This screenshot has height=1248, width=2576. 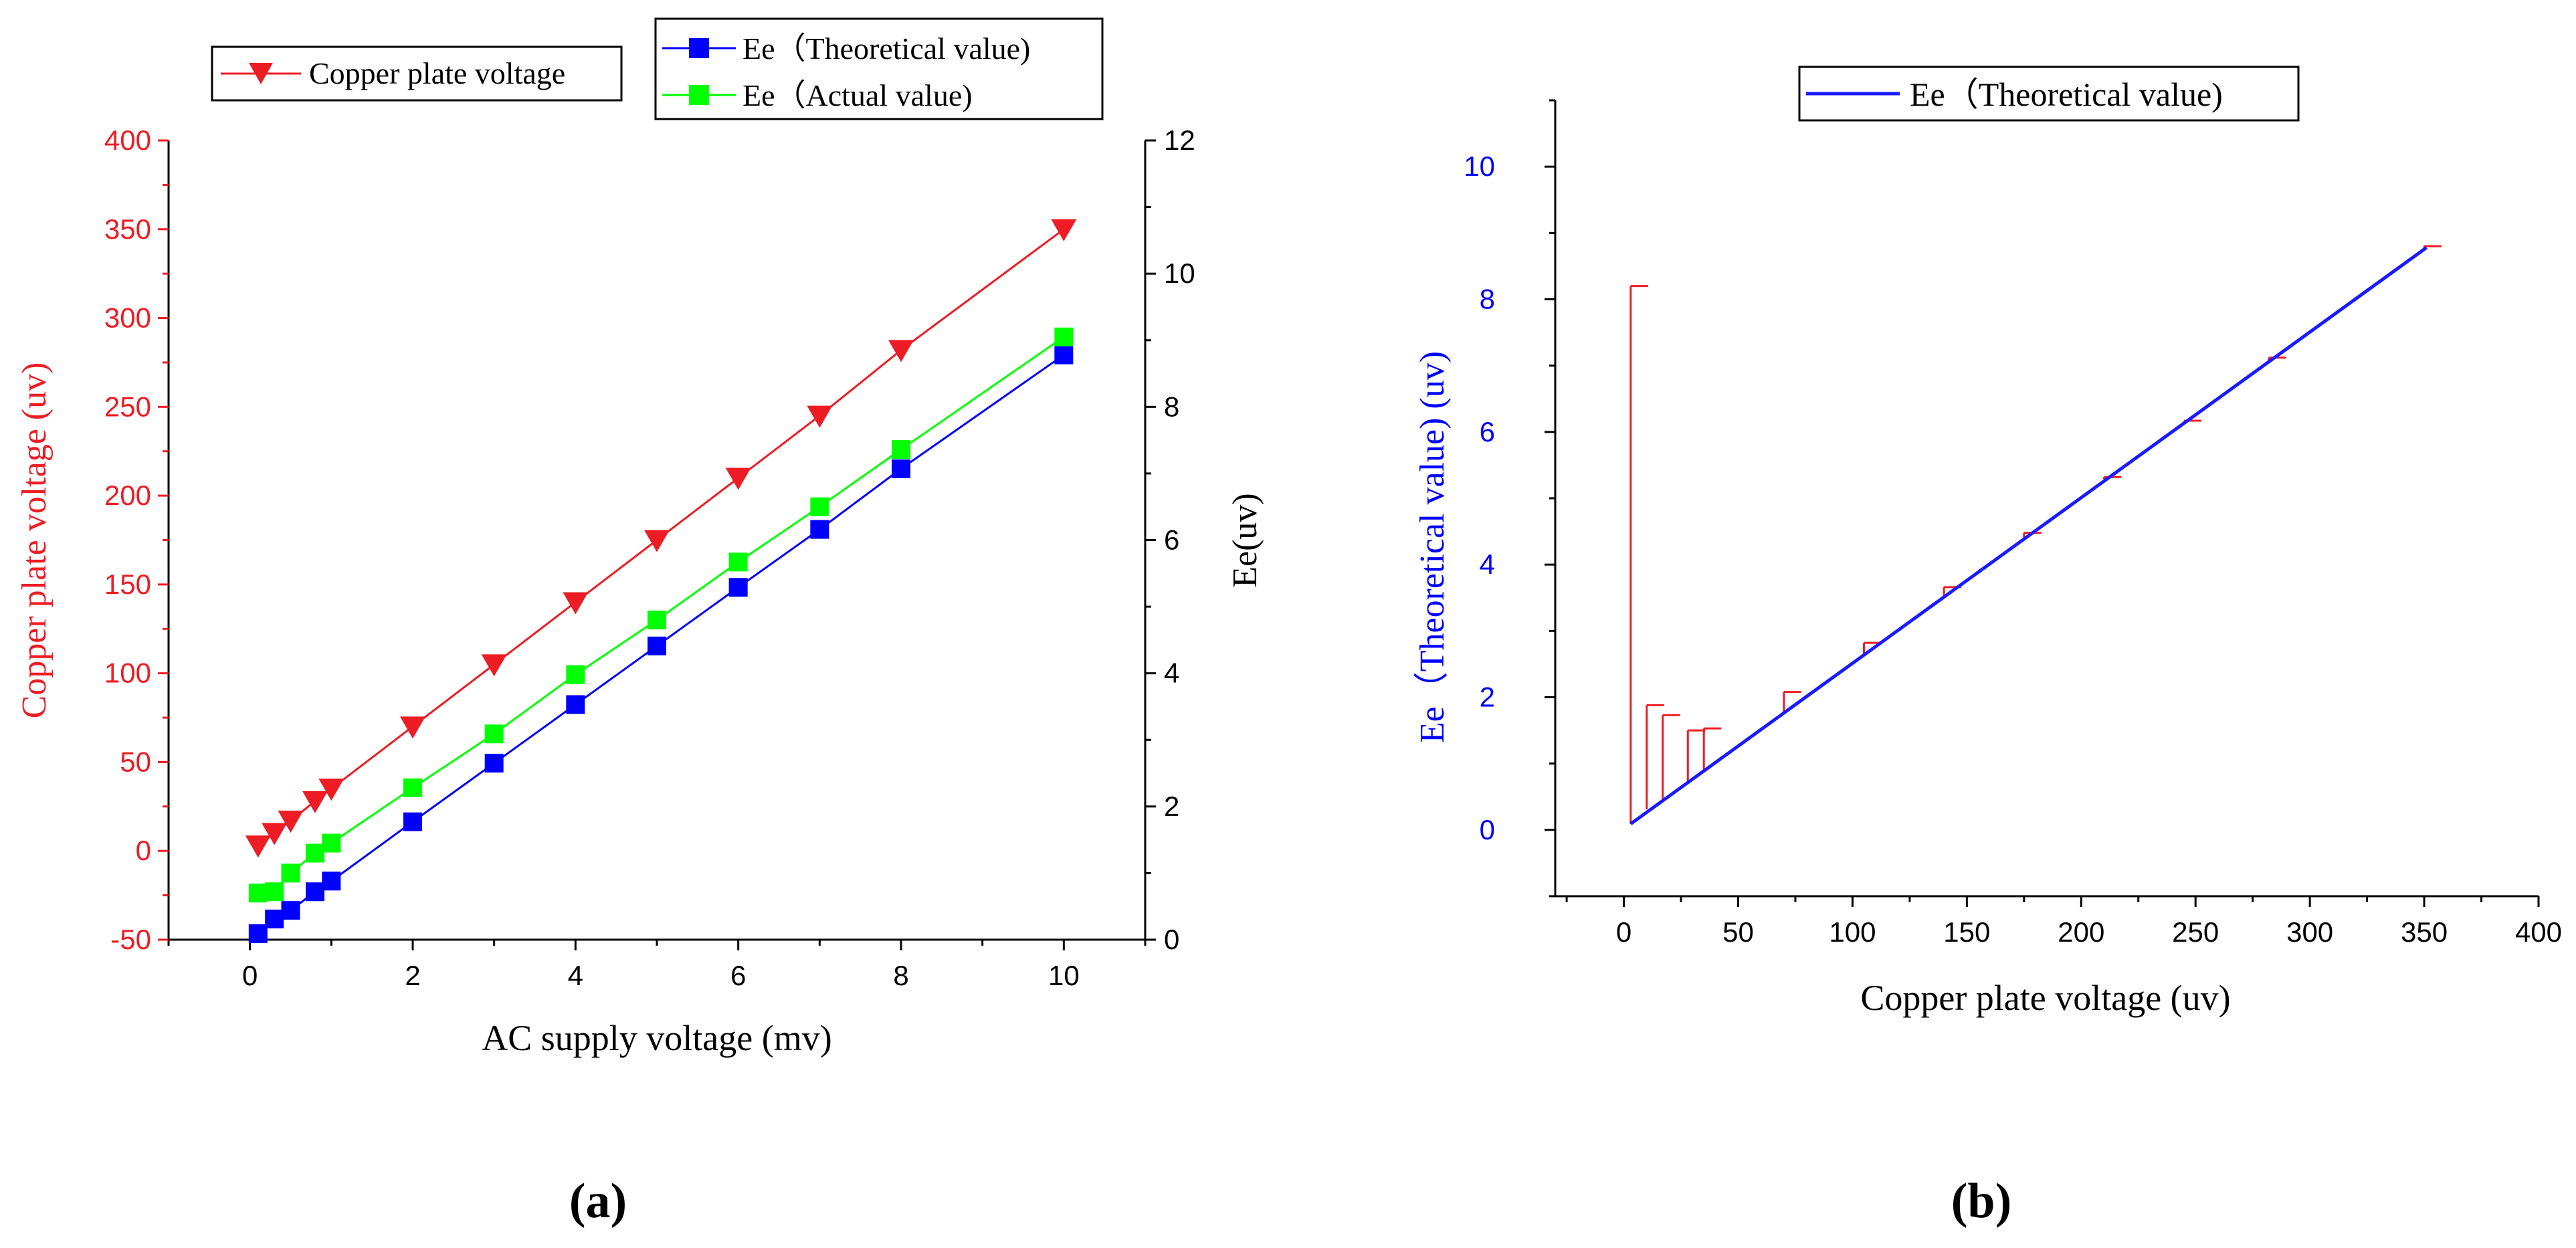 I want to click on a-x-tick-label: 6, so click(x=738, y=975).